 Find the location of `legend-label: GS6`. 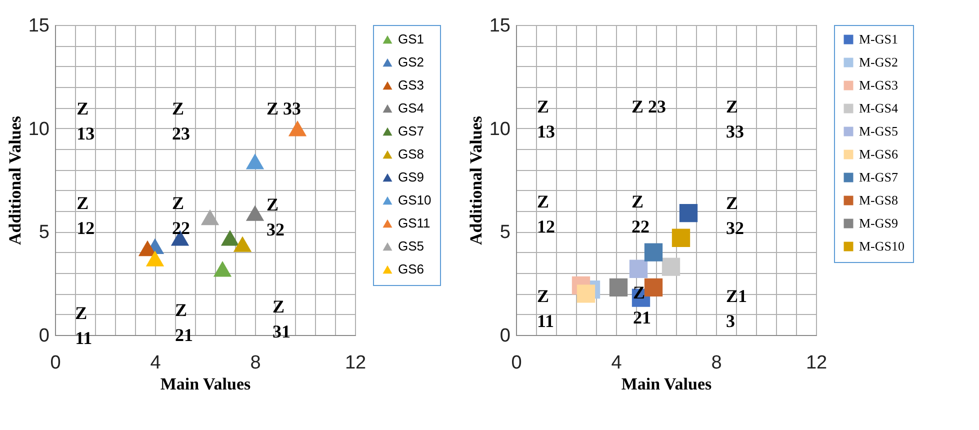

legend-label: GS6 is located at coordinates (411, 269).